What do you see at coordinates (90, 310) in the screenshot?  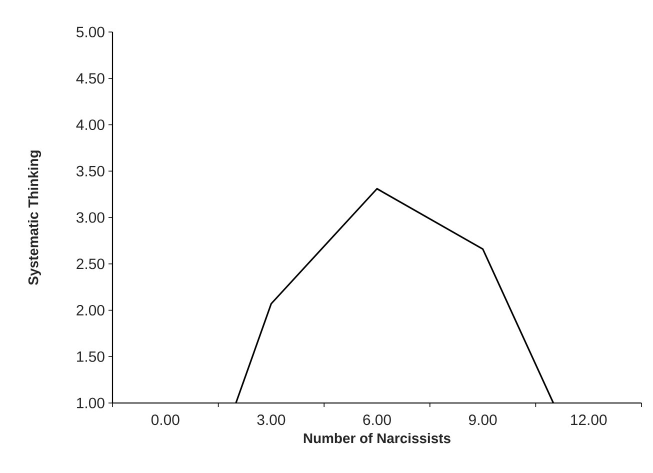 I see `y-tick-label: 2.00` at bounding box center [90, 310].